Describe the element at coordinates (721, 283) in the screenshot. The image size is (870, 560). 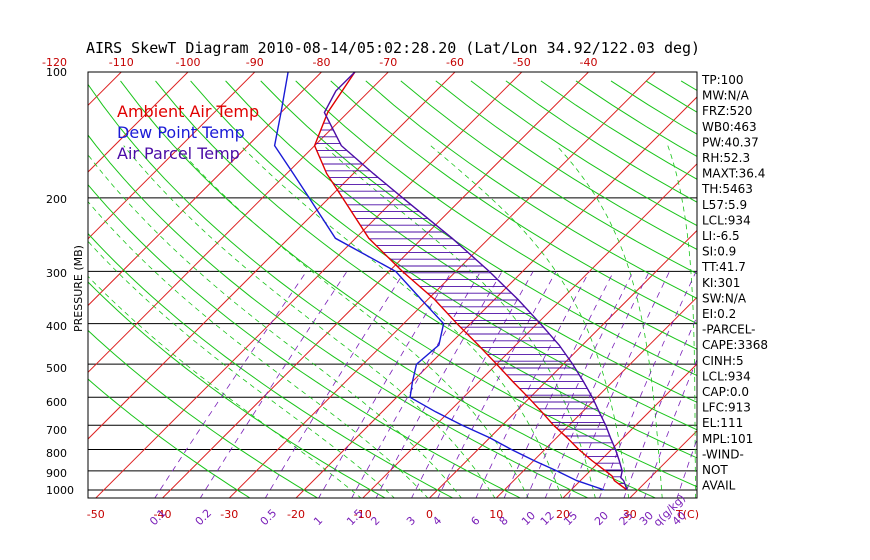
I see `index-label: KI:301` at that location.